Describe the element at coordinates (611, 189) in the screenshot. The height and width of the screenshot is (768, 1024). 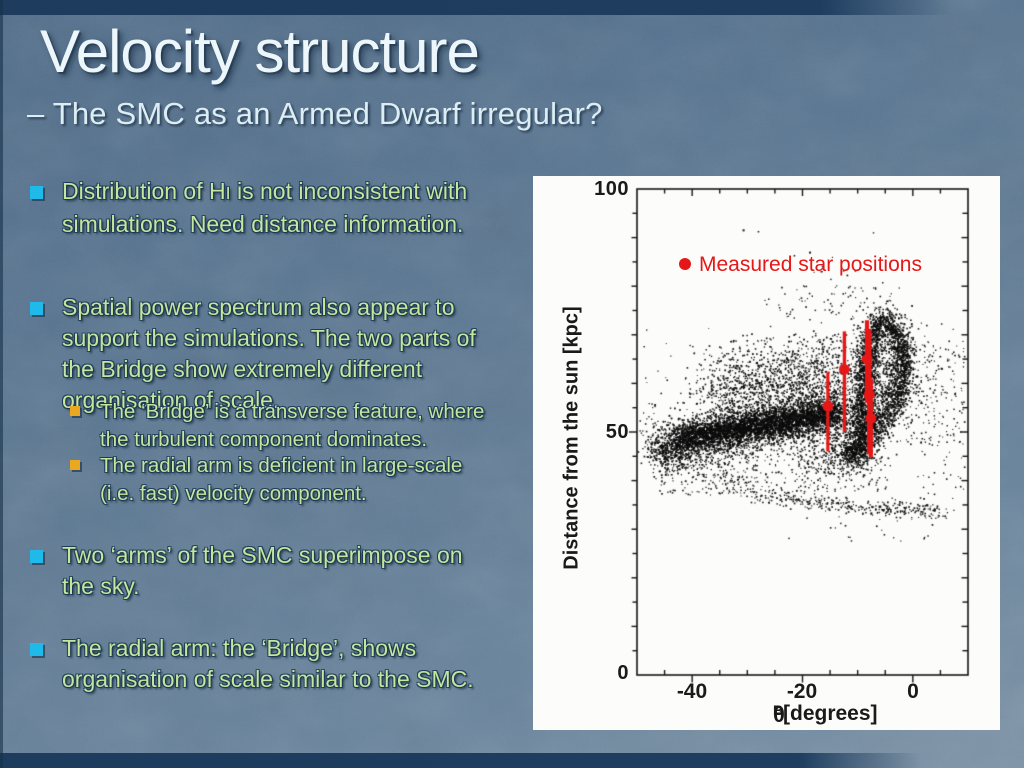
I see `y-tick-label-100: 100` at that location.